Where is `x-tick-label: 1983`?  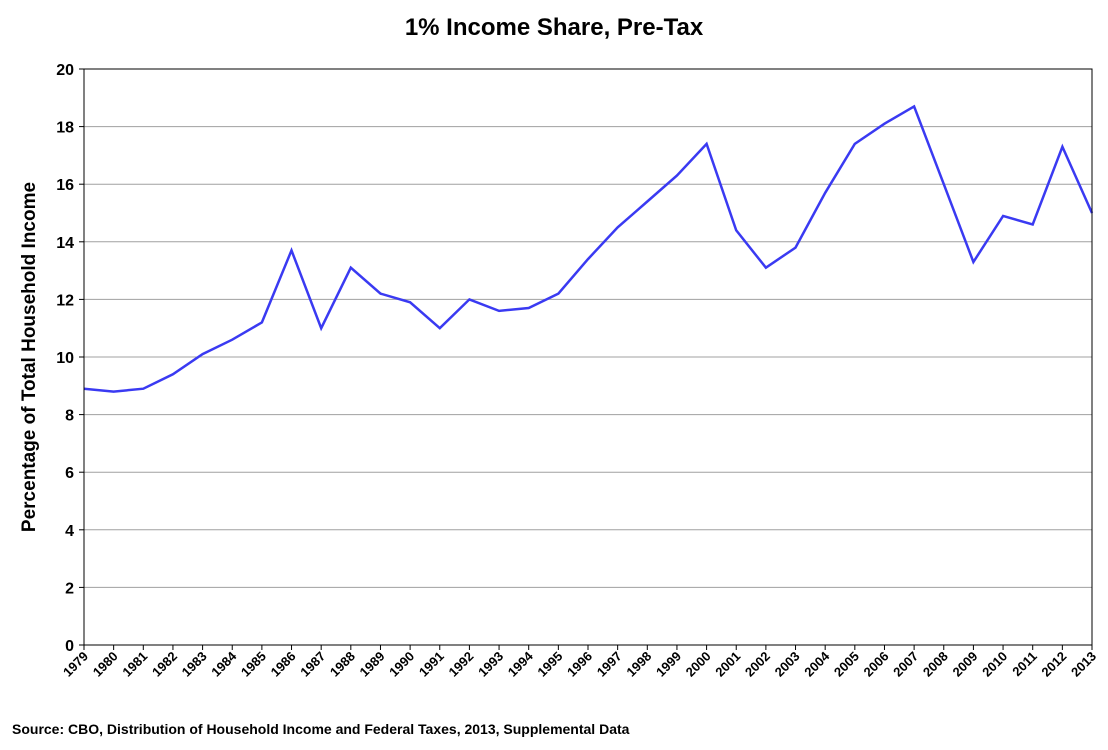 x-tick-label: 1983 is located at coordinates (194, 664).